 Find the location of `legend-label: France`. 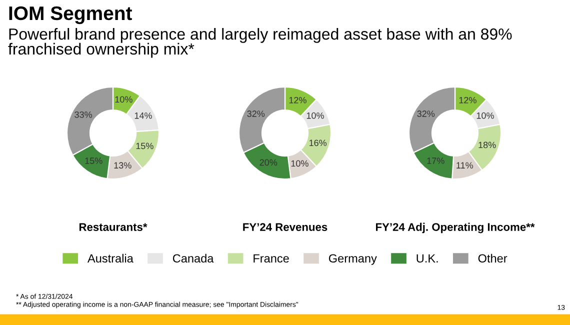

legend-label: France is located at coordinates (271, 258).